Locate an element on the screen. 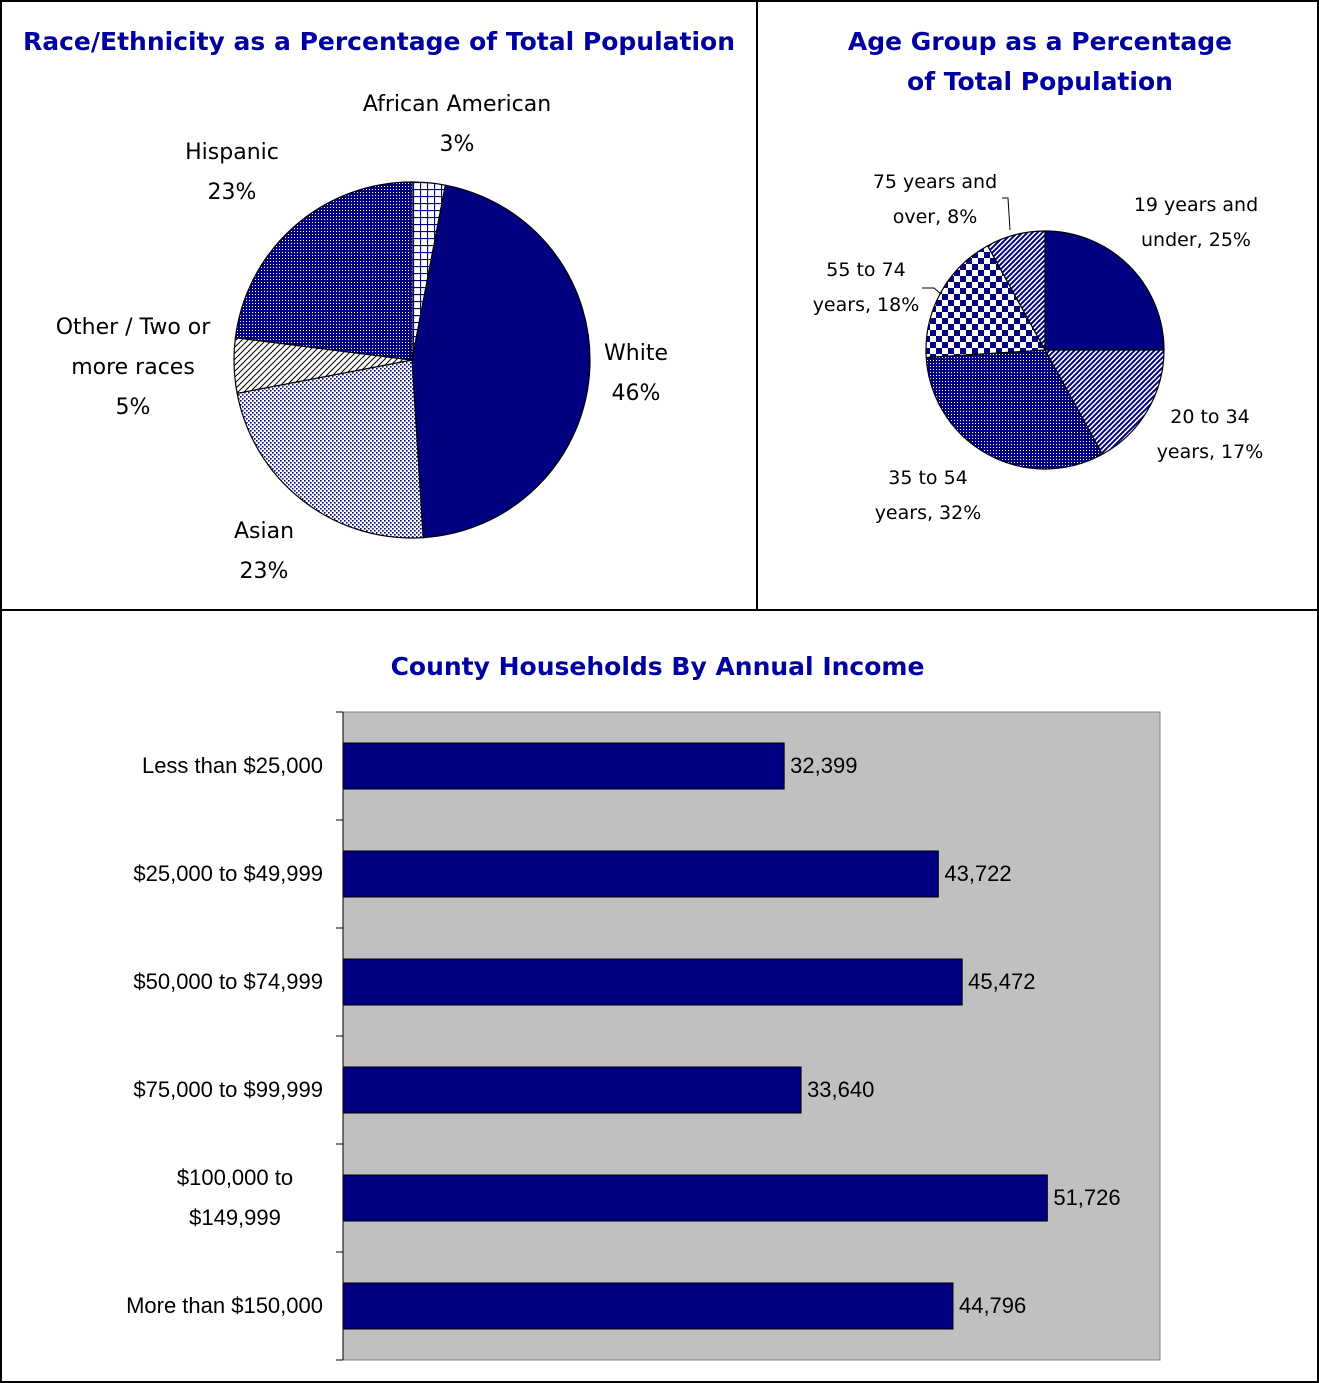 This screenshot has width=1319, height=1383. value-label: 44,796 is located at coordinates (992, 1305).